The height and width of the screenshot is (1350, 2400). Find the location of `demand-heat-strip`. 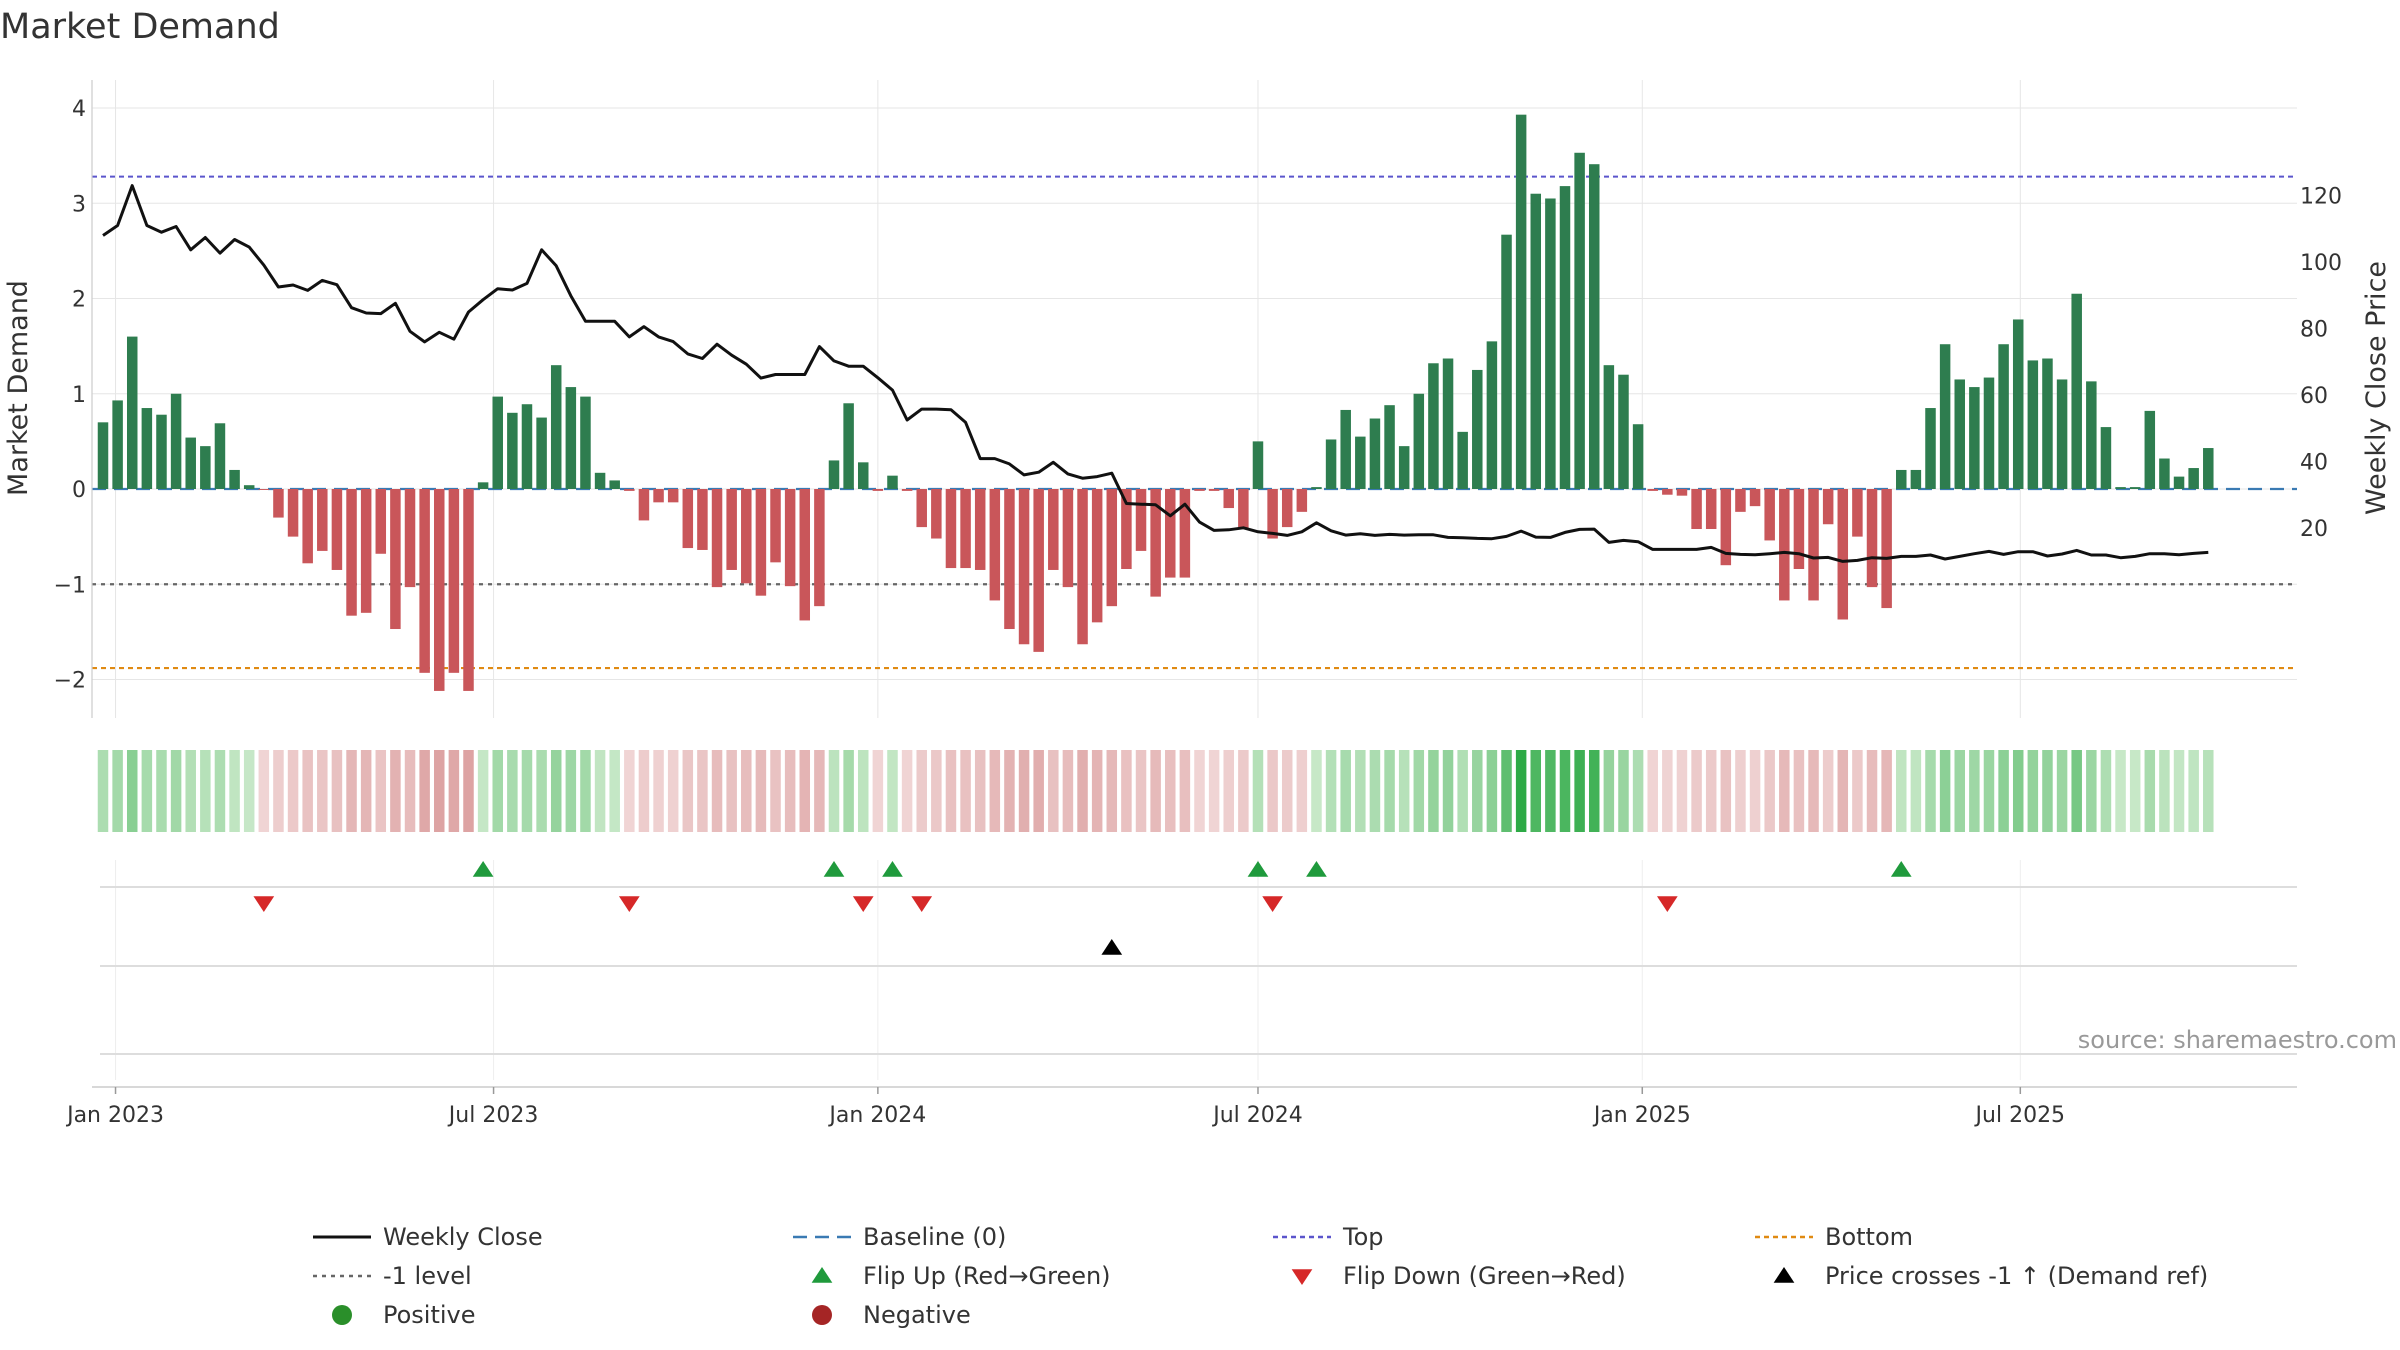

demand-heat-strip is located at coordinates (1155, 791).